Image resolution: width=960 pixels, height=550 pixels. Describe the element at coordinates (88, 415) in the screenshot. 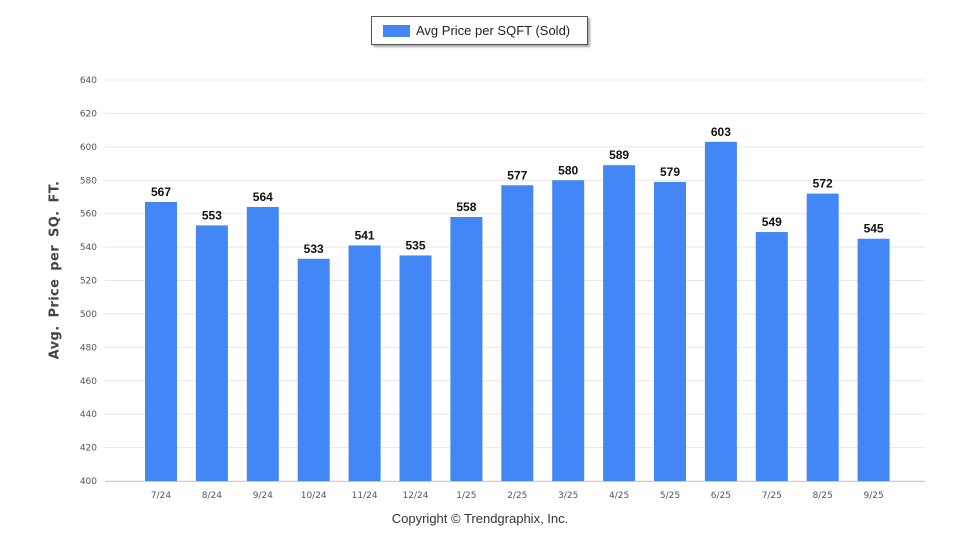

I see `y-tick-label: 440` at that location.